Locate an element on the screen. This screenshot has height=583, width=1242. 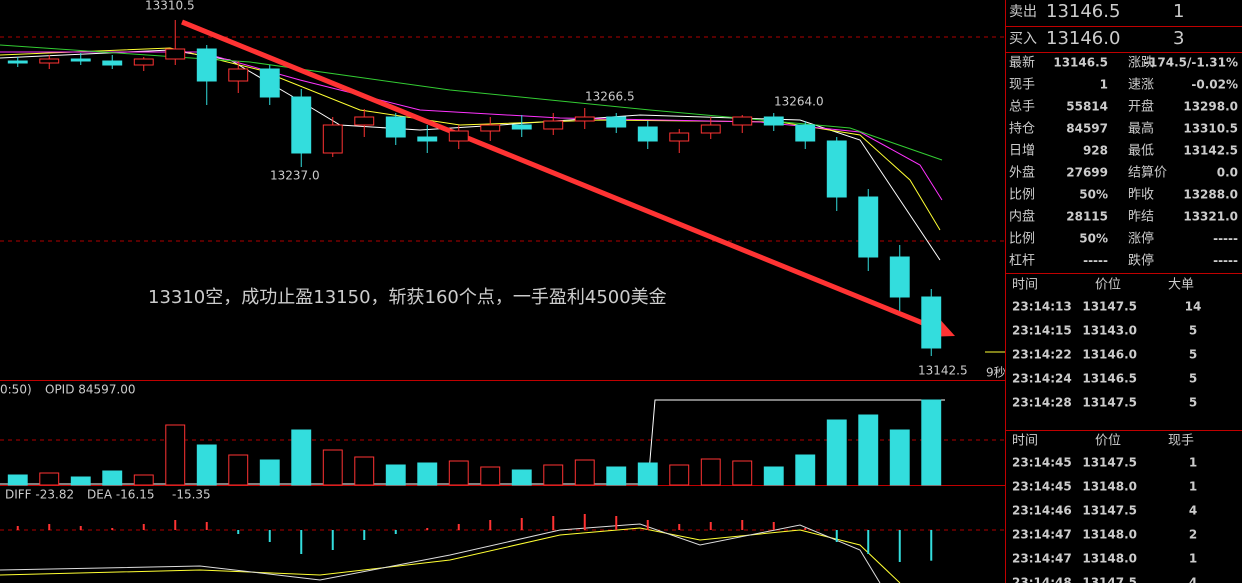
stat-label: 昨收 is located at coordinates (1141, 195).